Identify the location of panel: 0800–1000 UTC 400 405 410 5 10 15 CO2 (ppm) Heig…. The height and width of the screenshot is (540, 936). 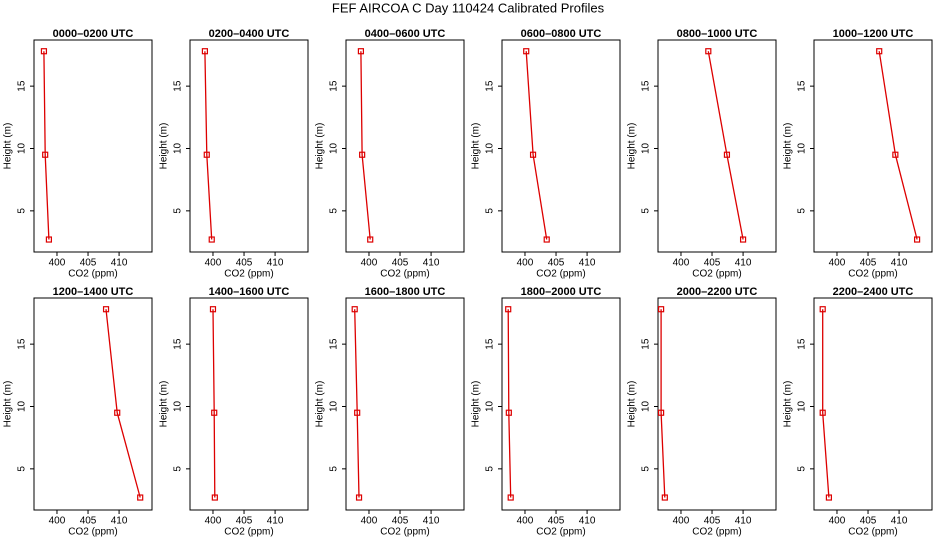
(702, 154).